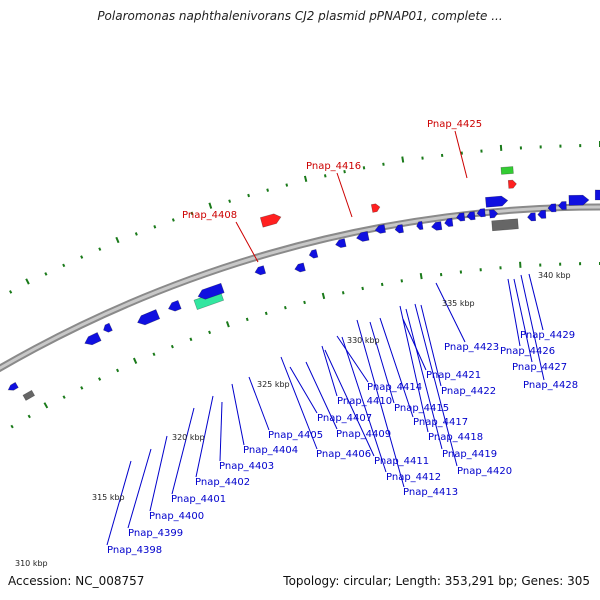 Image resolution: width=600 pixels, height=600 pixels. What do you see at coordinates (453, 375) in the screenshot?
I see `gene-label-pnap-4421: Pnap_4421` at bounding box center [453, 375].